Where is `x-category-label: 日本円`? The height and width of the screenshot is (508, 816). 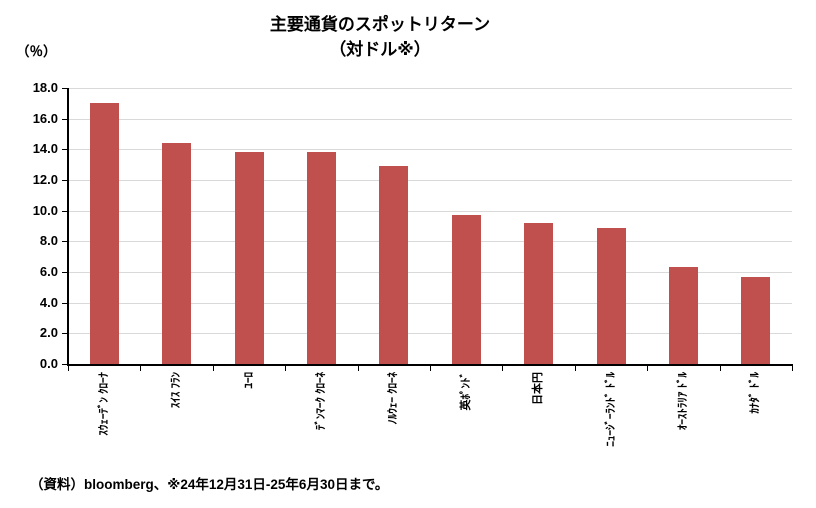
x-category-label: 日本円 is located at coordinates (538, 388).